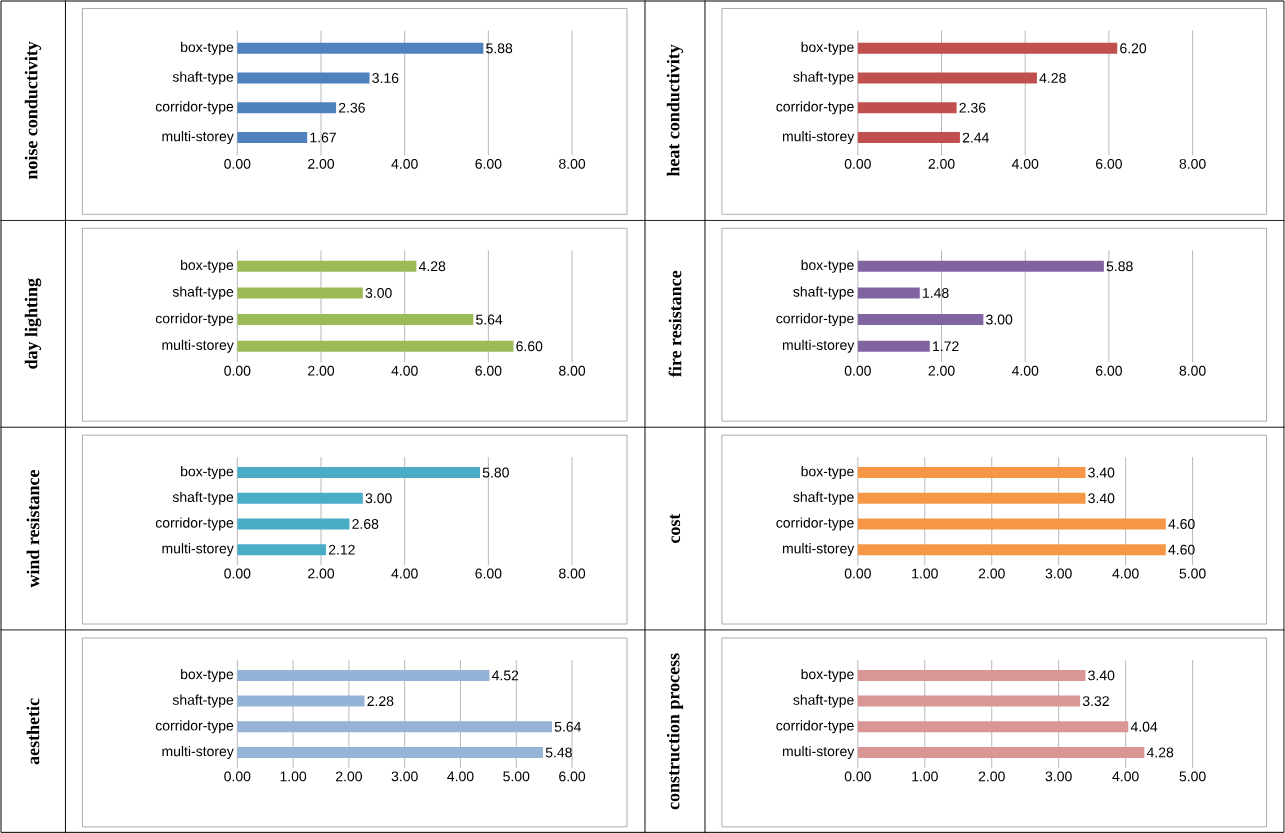 This screenshot has width=1285, height=833. What do you see at coordinates (495, 472) in the screenshot?
I see `data-label: 5.80` at bounding box center [495, 472].